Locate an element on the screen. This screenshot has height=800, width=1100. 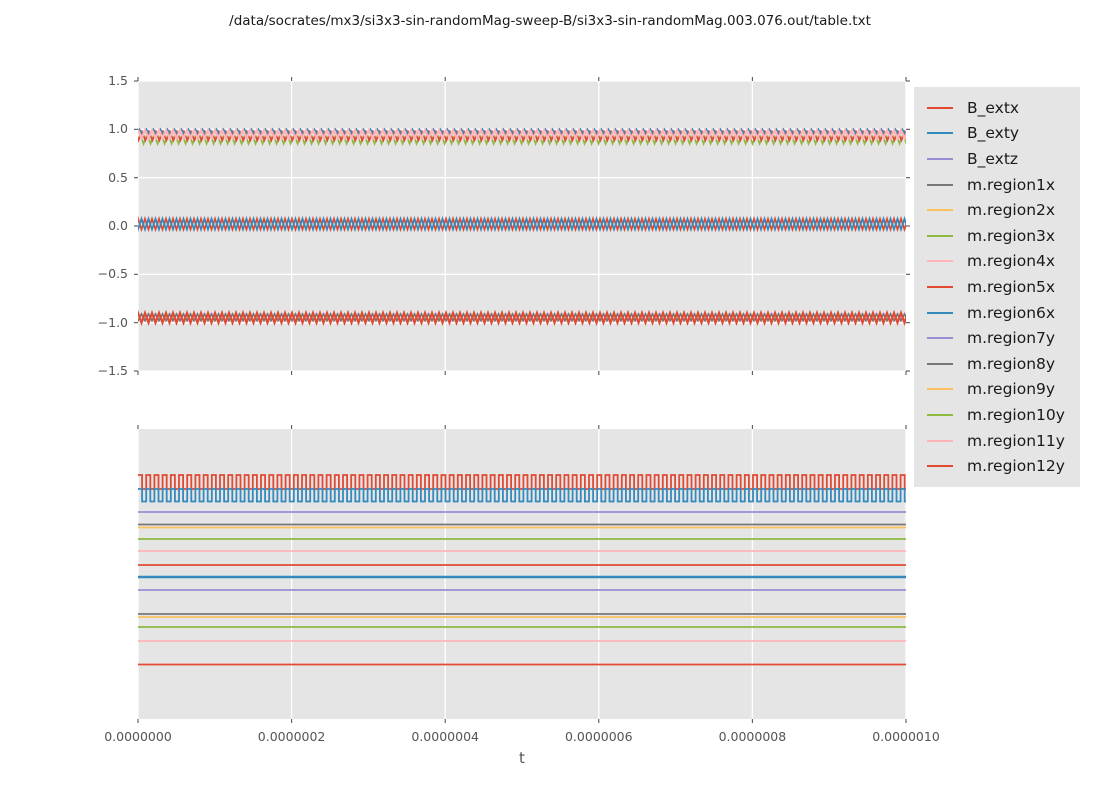
legend-item-B_extz: B_extz is located at coordinates (1003, 159).